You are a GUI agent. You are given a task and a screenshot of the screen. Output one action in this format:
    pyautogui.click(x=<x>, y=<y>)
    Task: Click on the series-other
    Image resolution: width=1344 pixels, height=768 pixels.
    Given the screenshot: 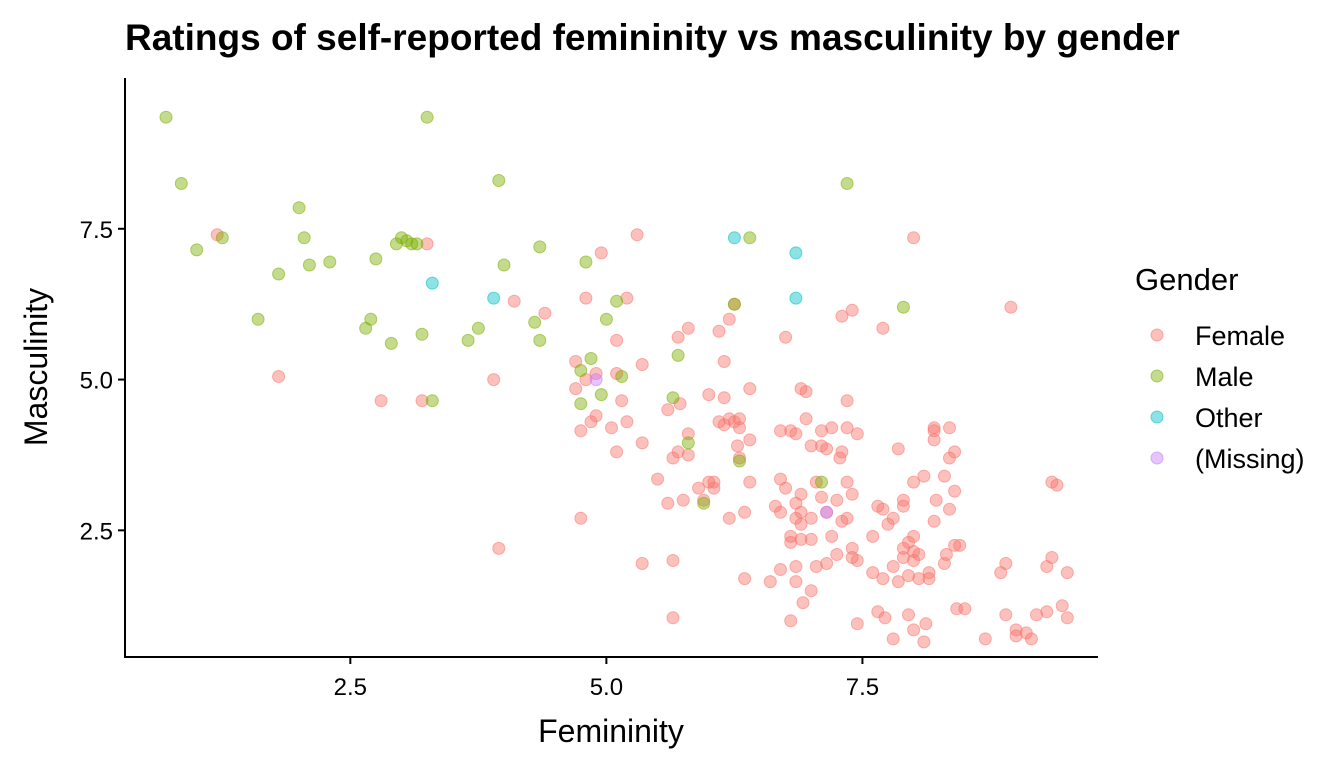 What is the action you would take?
    pyautogui.click(x=614, y=268)
    